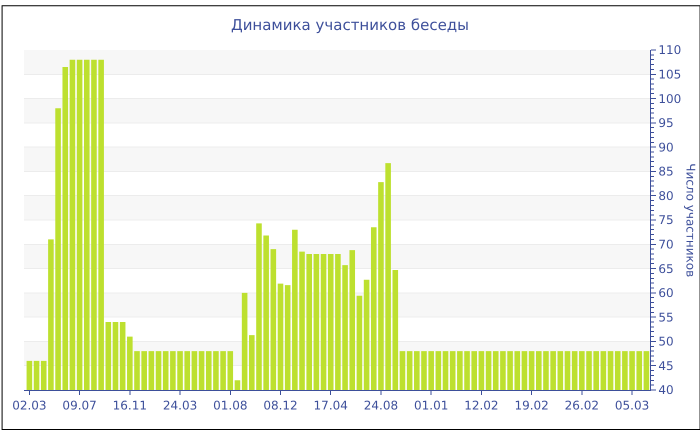  Describe the element at coordinates (280, 405) in the screenshot. I see `x-tick-label: 08.12` at that location.